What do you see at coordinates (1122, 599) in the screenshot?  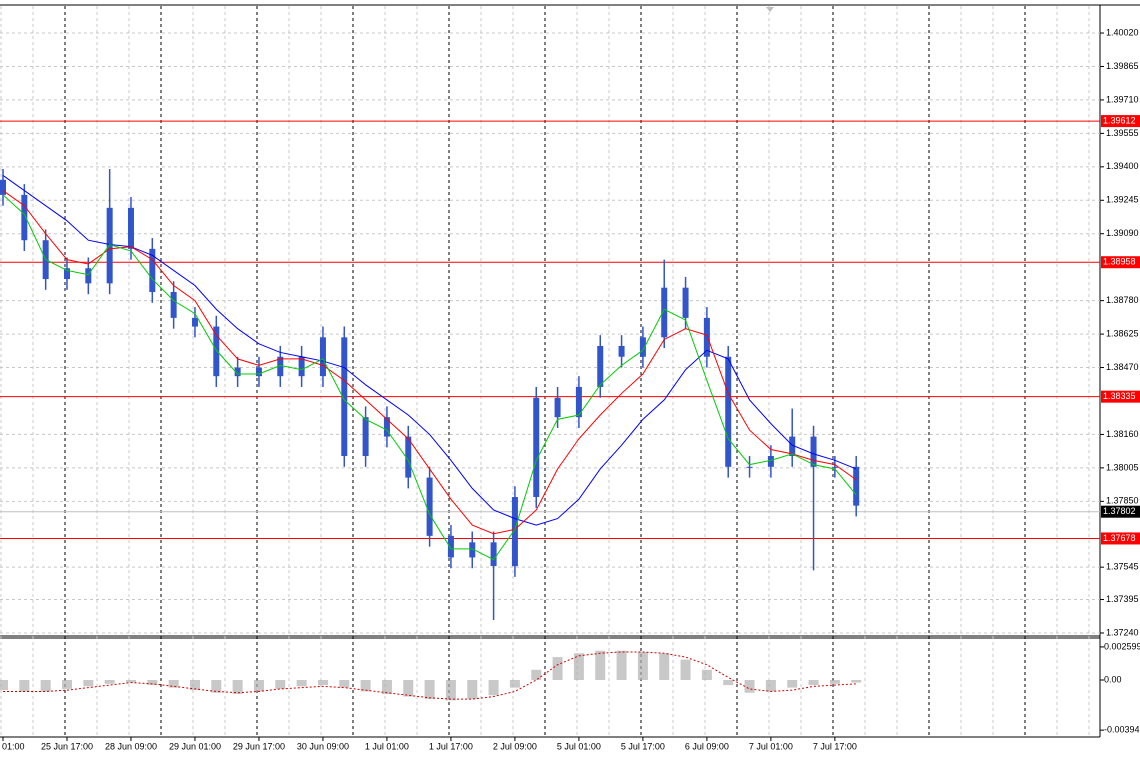 I see `y-tick-label: 1.37395` at bounding box center [1122, 599].